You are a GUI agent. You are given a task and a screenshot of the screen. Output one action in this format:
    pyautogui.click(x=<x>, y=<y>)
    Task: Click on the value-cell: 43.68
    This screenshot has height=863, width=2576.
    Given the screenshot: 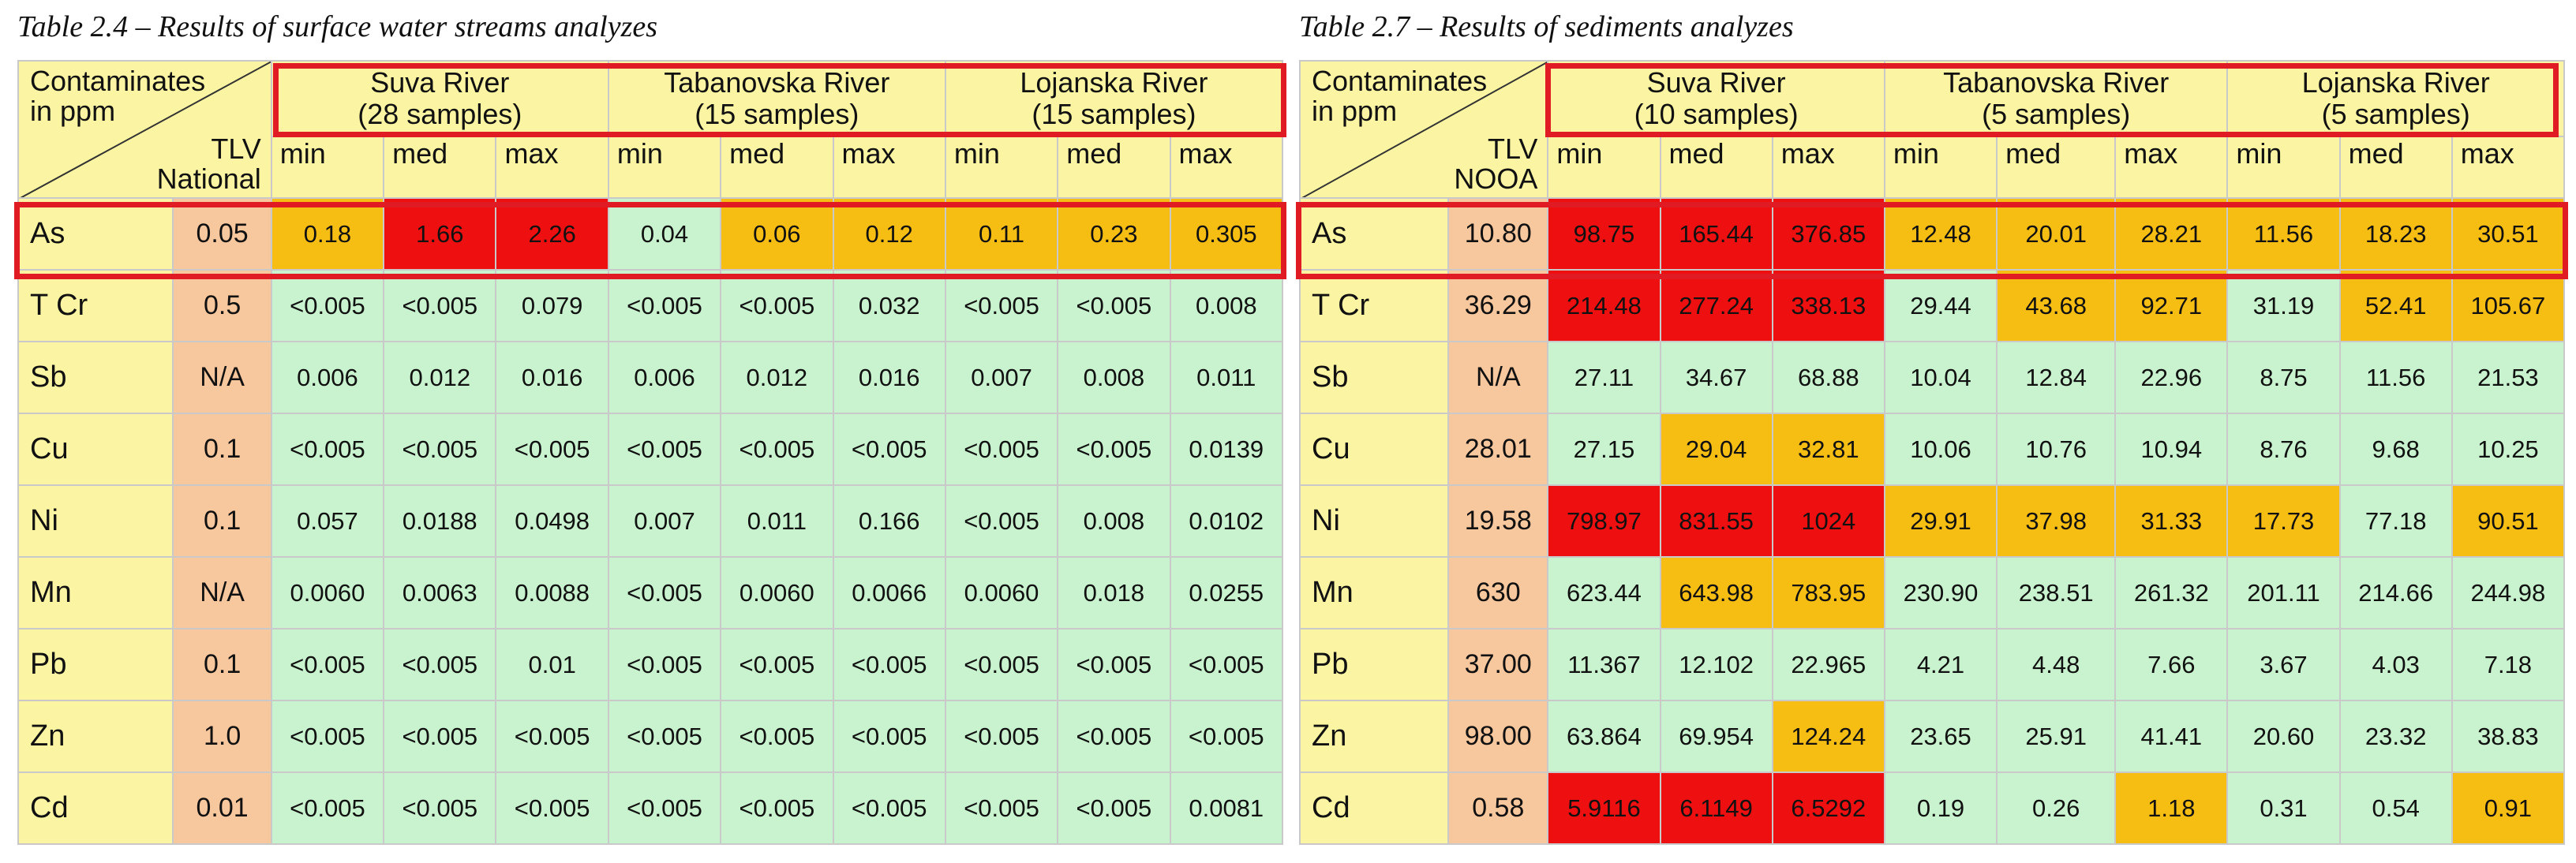 What is the action you would take?
    pyautogui.click(x=2056, y=305)
    